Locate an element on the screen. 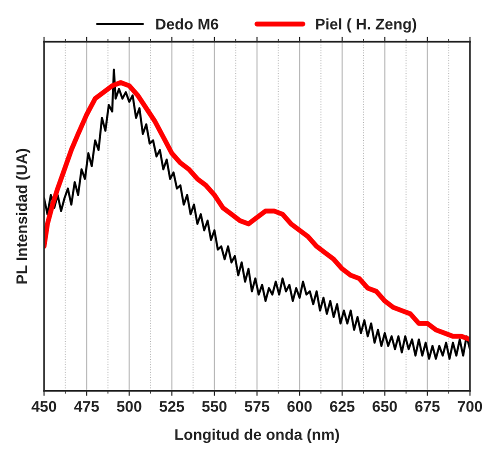 The width and height of the screenshot is (484, 454). x-tick-label: 450 is located at coordinates (44, 406).